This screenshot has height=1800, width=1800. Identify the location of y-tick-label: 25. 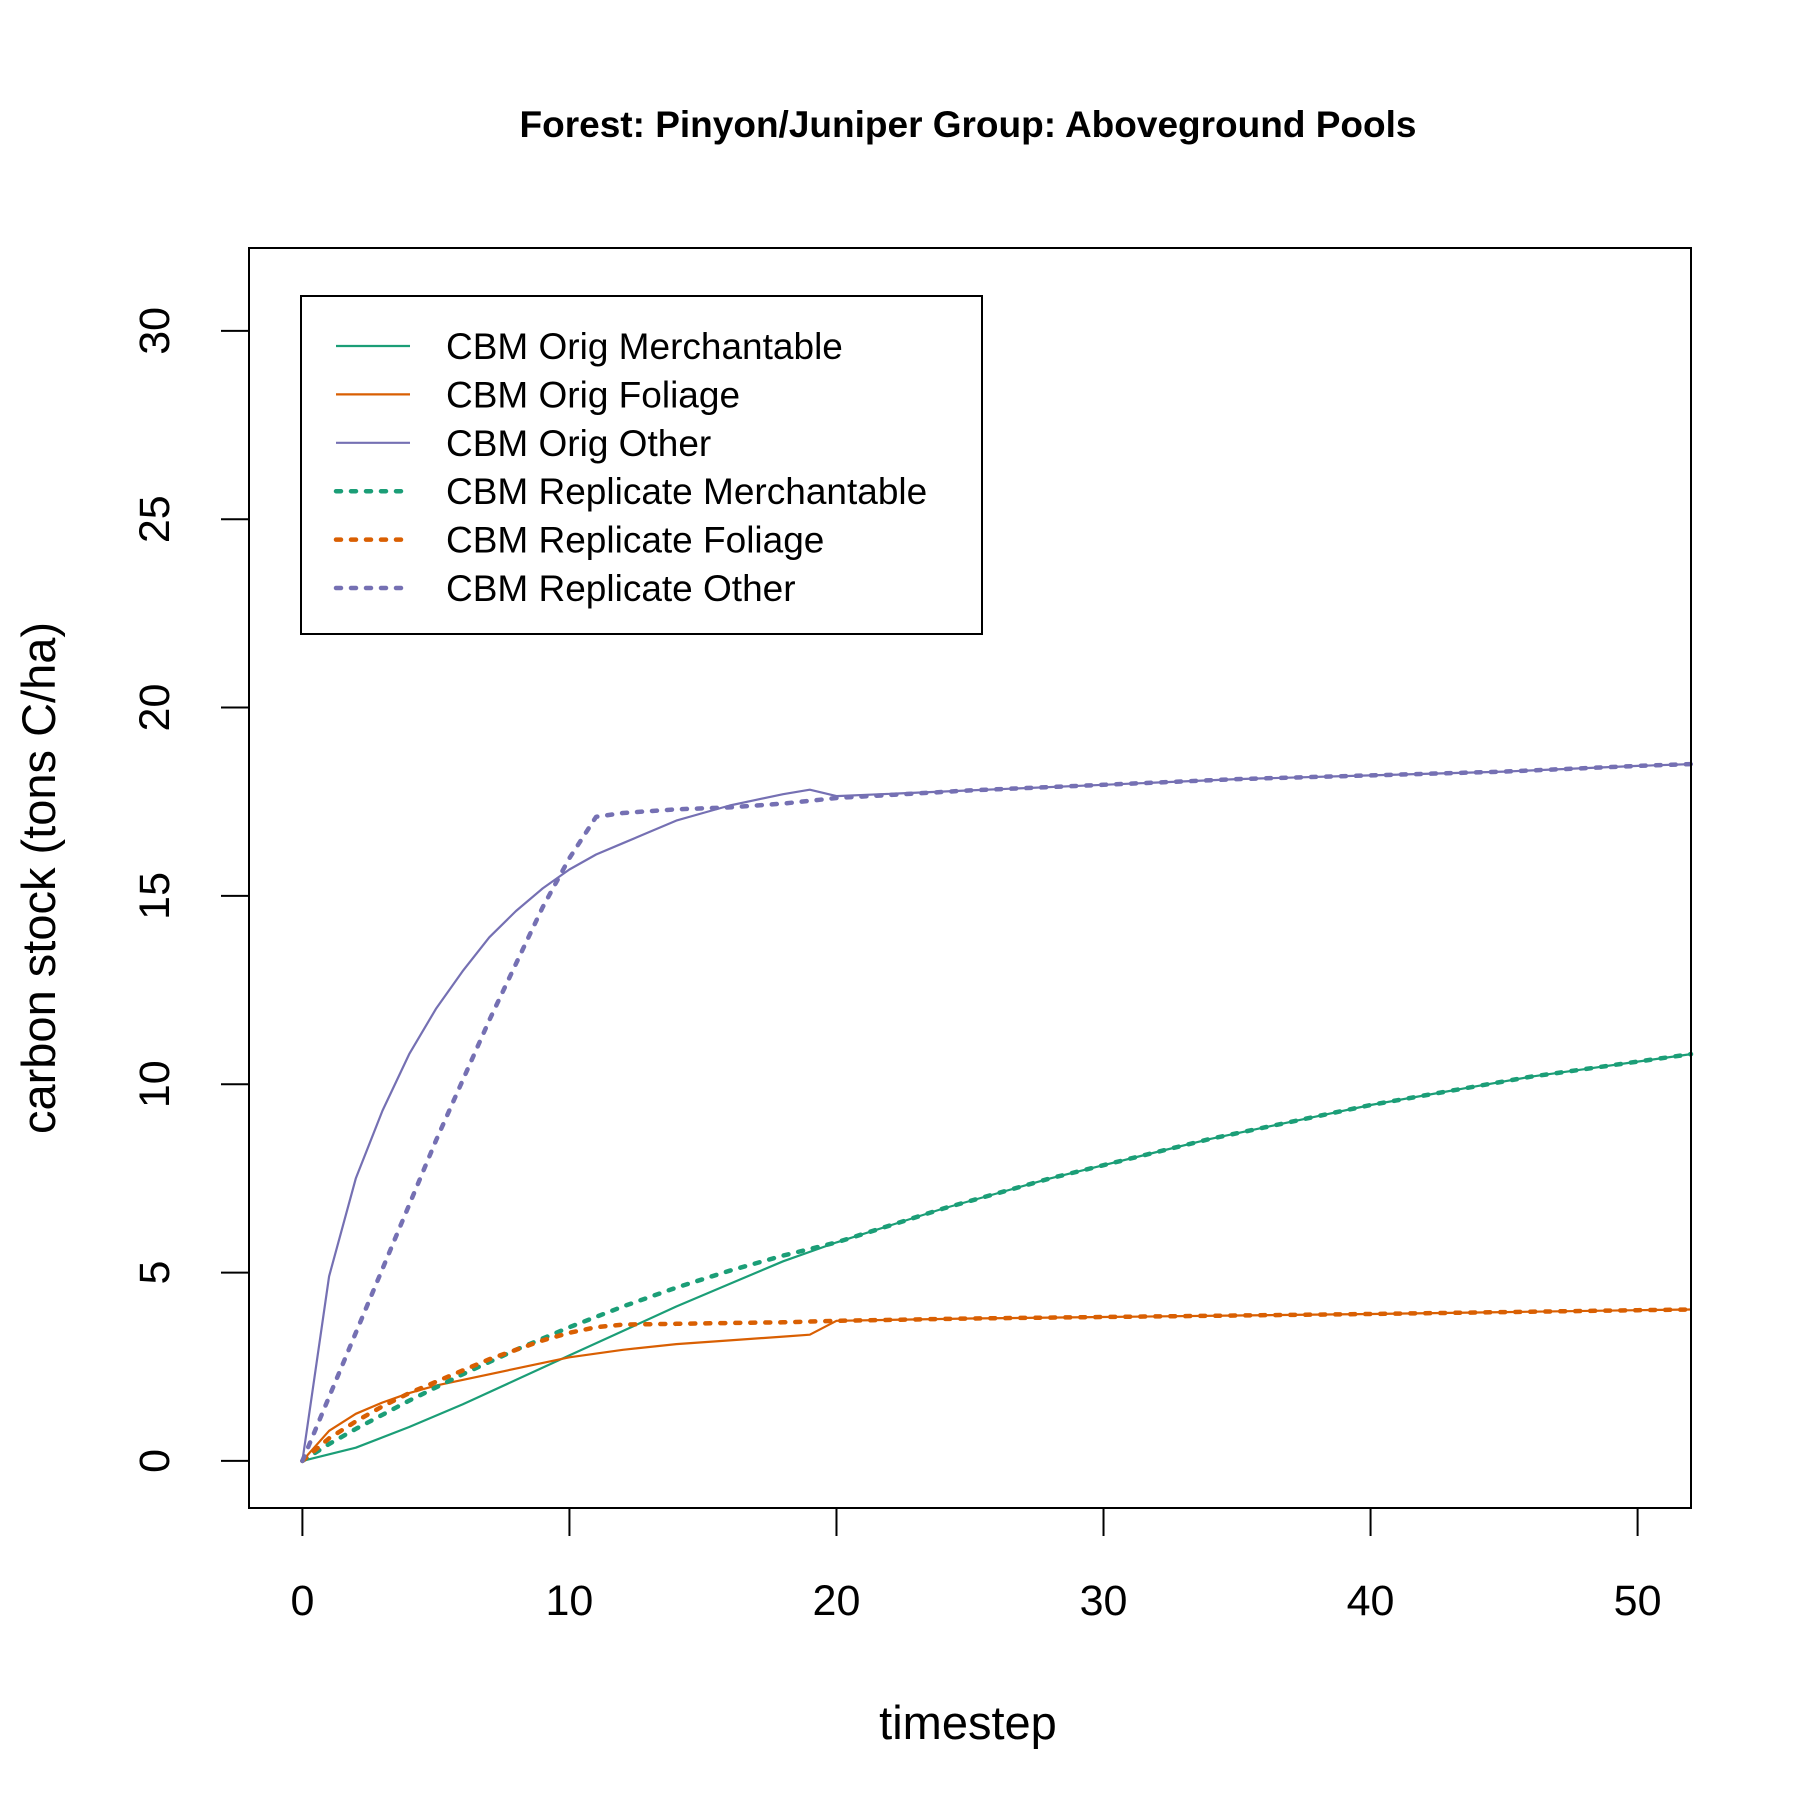
(155, 519).